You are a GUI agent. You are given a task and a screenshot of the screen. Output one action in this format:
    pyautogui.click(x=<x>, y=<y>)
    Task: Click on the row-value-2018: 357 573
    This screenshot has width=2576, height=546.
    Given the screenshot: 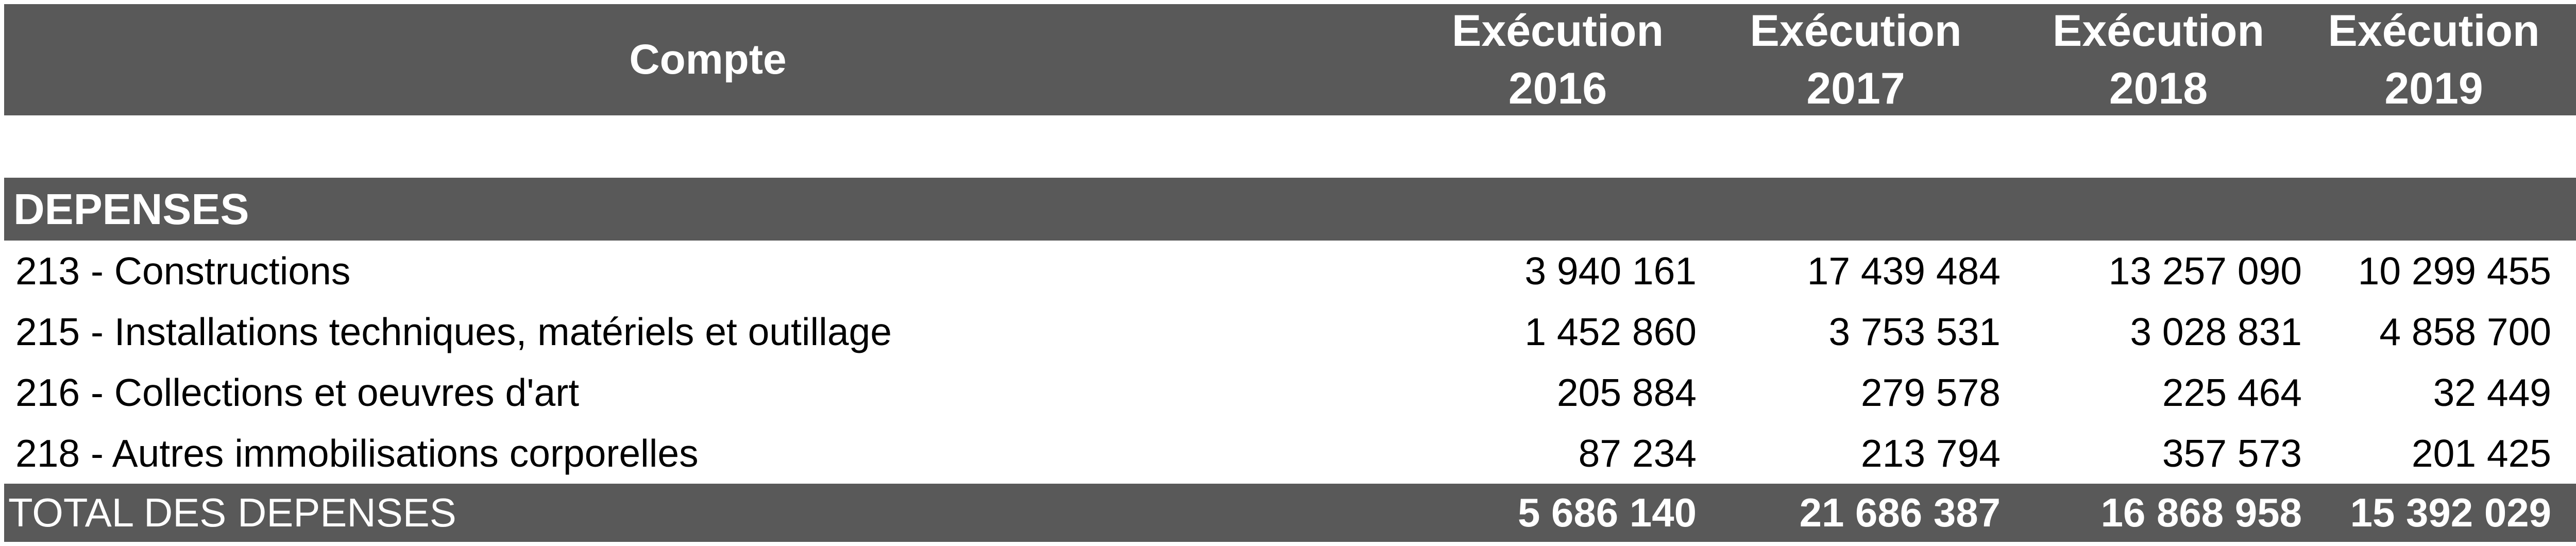 What is the action you would take?
    pyautogui.click(x=2232, y=453)
    